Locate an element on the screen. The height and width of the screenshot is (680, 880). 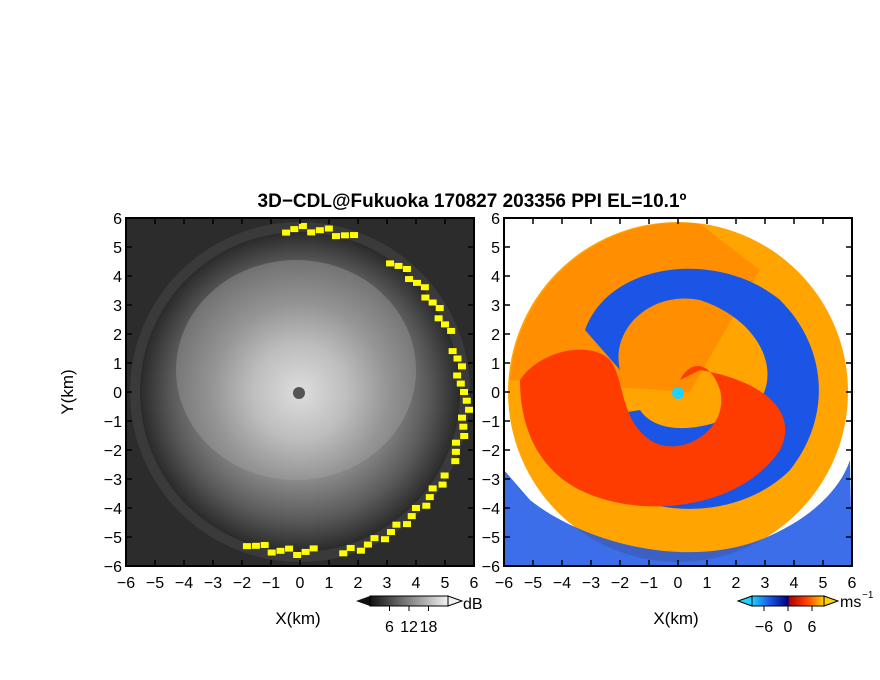
y-tick-label: 5 is located at coordinates (117, 248).